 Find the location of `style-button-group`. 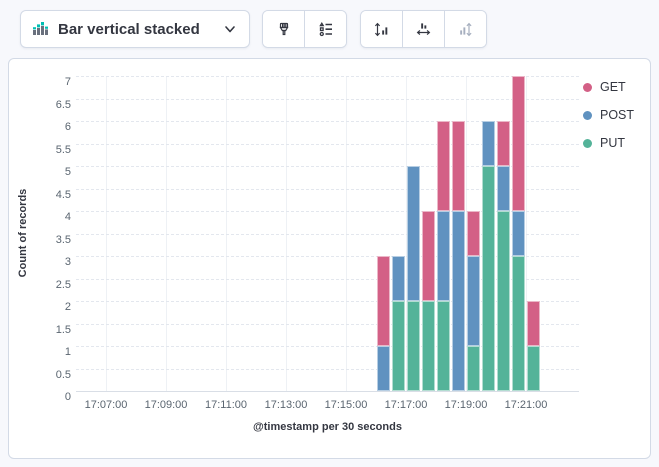

style-button-group is located at coordinates (304, 29).